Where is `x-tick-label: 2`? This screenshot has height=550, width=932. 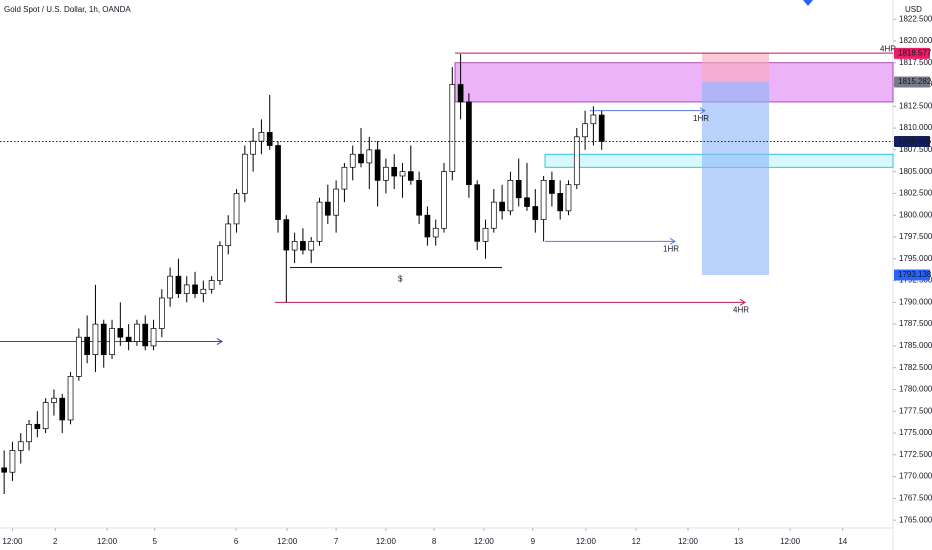 x-tick-label: 2 is located at coordinates (55, 541).